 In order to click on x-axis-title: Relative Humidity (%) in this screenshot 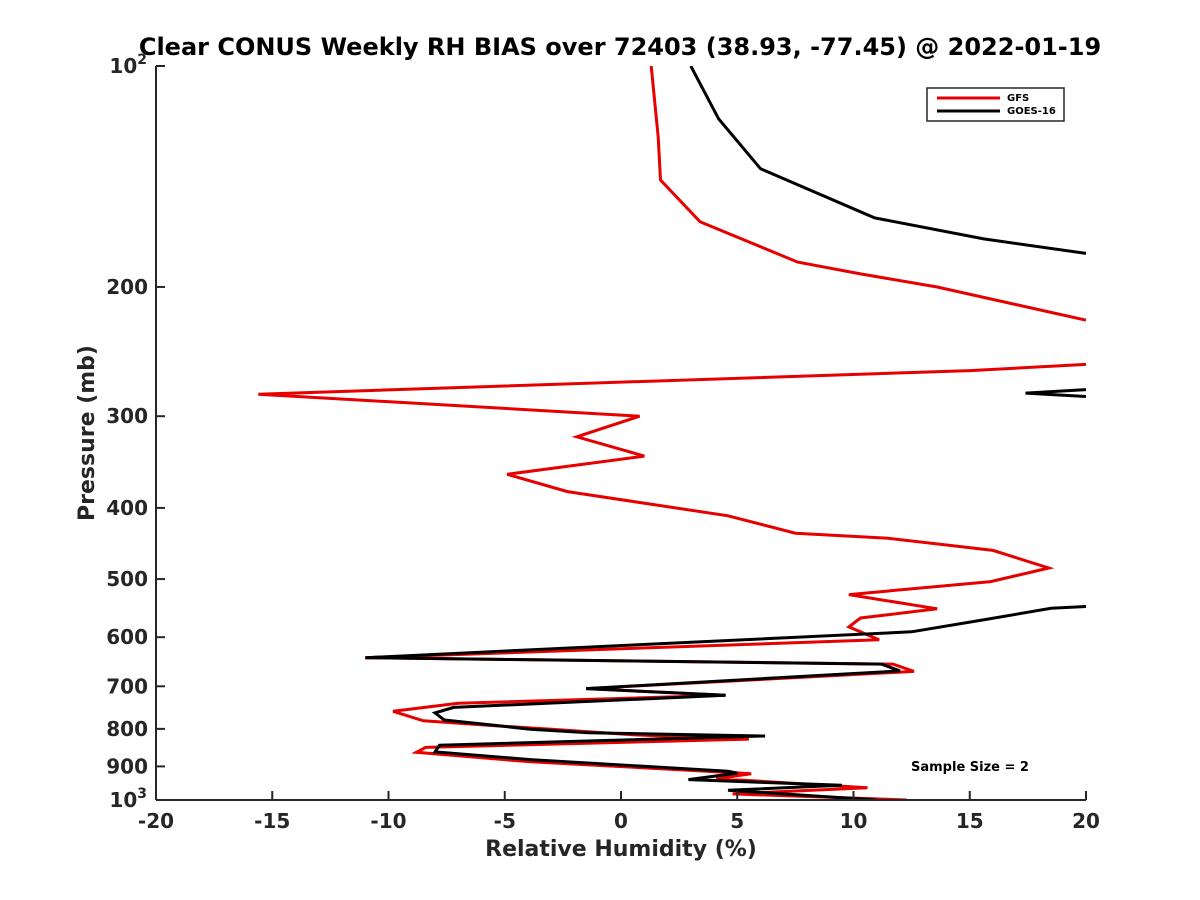, I will do `click(621, 849)`.